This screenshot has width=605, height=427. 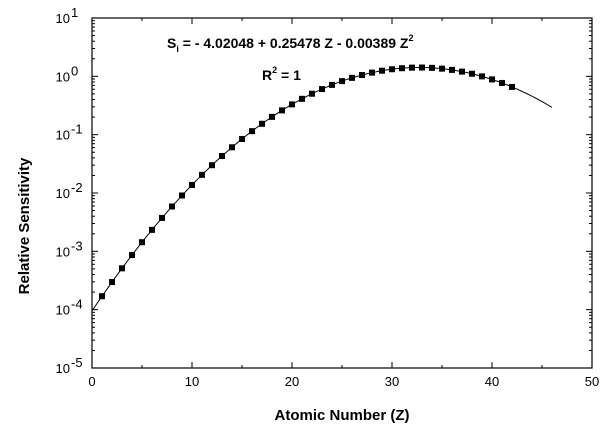 What do you see at coordinates (274, 70) in the screenshot?
I see `r2-superscript: 2` at bounding box center [274, 70].